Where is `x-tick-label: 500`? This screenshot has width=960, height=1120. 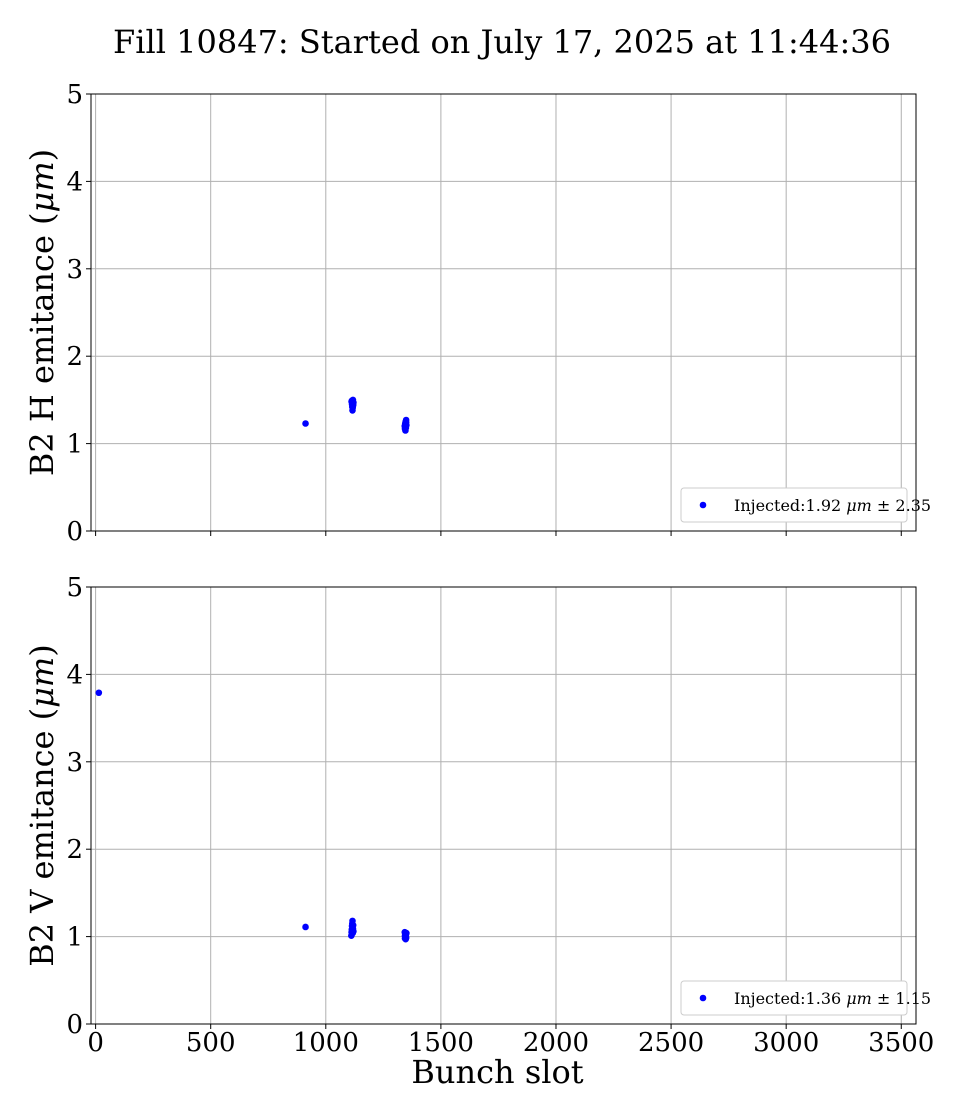
x-tick-label: 500 is located at coordinates (211, 1043).